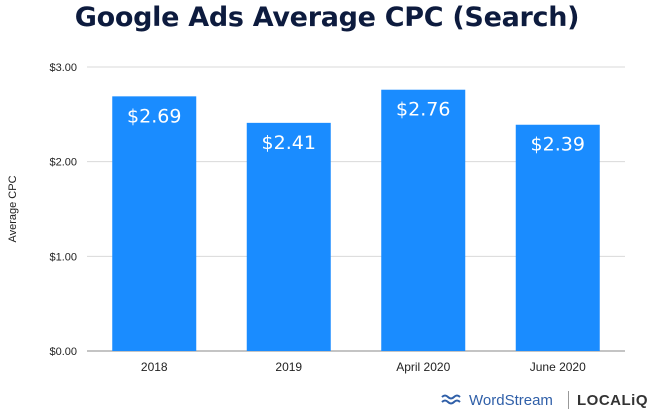 This screenshot has height=414, width=654. I want to click on wordstream-logo: WordStream, so click(497, 400).